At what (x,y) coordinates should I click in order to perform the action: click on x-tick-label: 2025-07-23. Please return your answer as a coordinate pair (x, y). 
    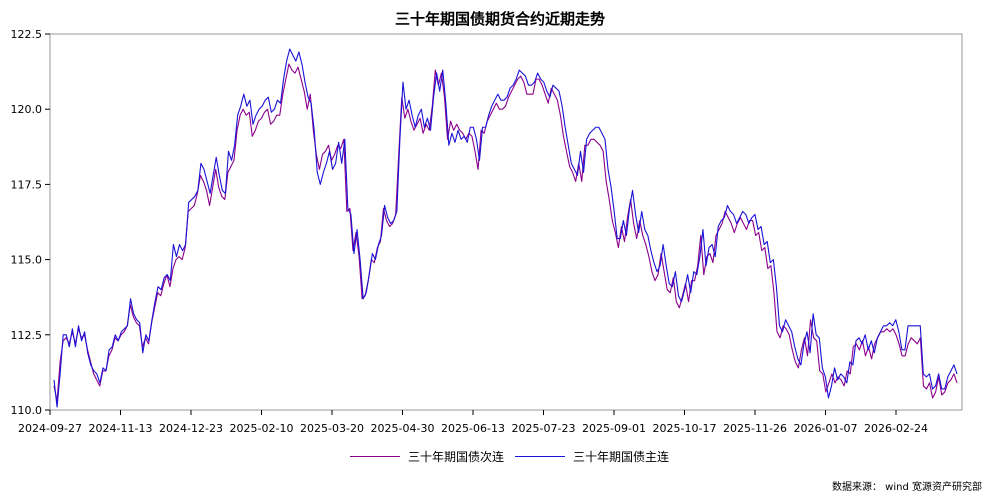
    Looking at the image, I should click on (544, 428).